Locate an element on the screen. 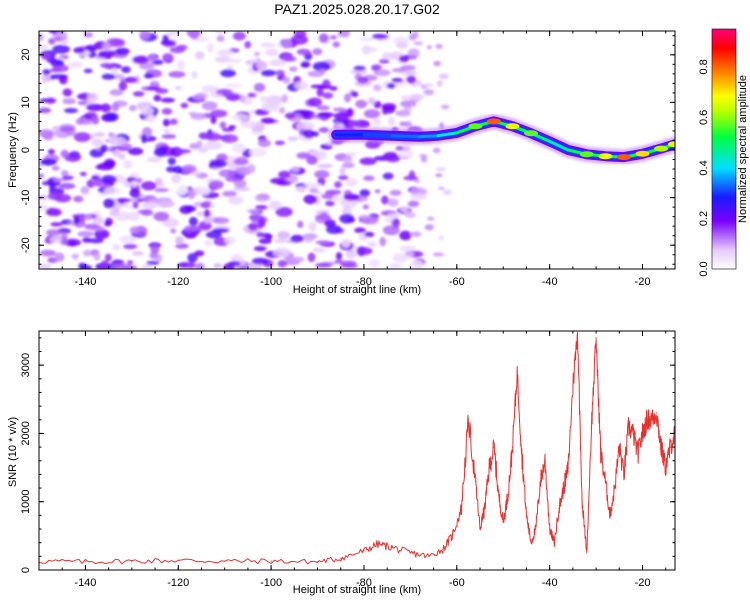 The height and width of the screenshot is (600, 750). colorbar-tick-label: 0.6 is located at coordinates (704, 117).